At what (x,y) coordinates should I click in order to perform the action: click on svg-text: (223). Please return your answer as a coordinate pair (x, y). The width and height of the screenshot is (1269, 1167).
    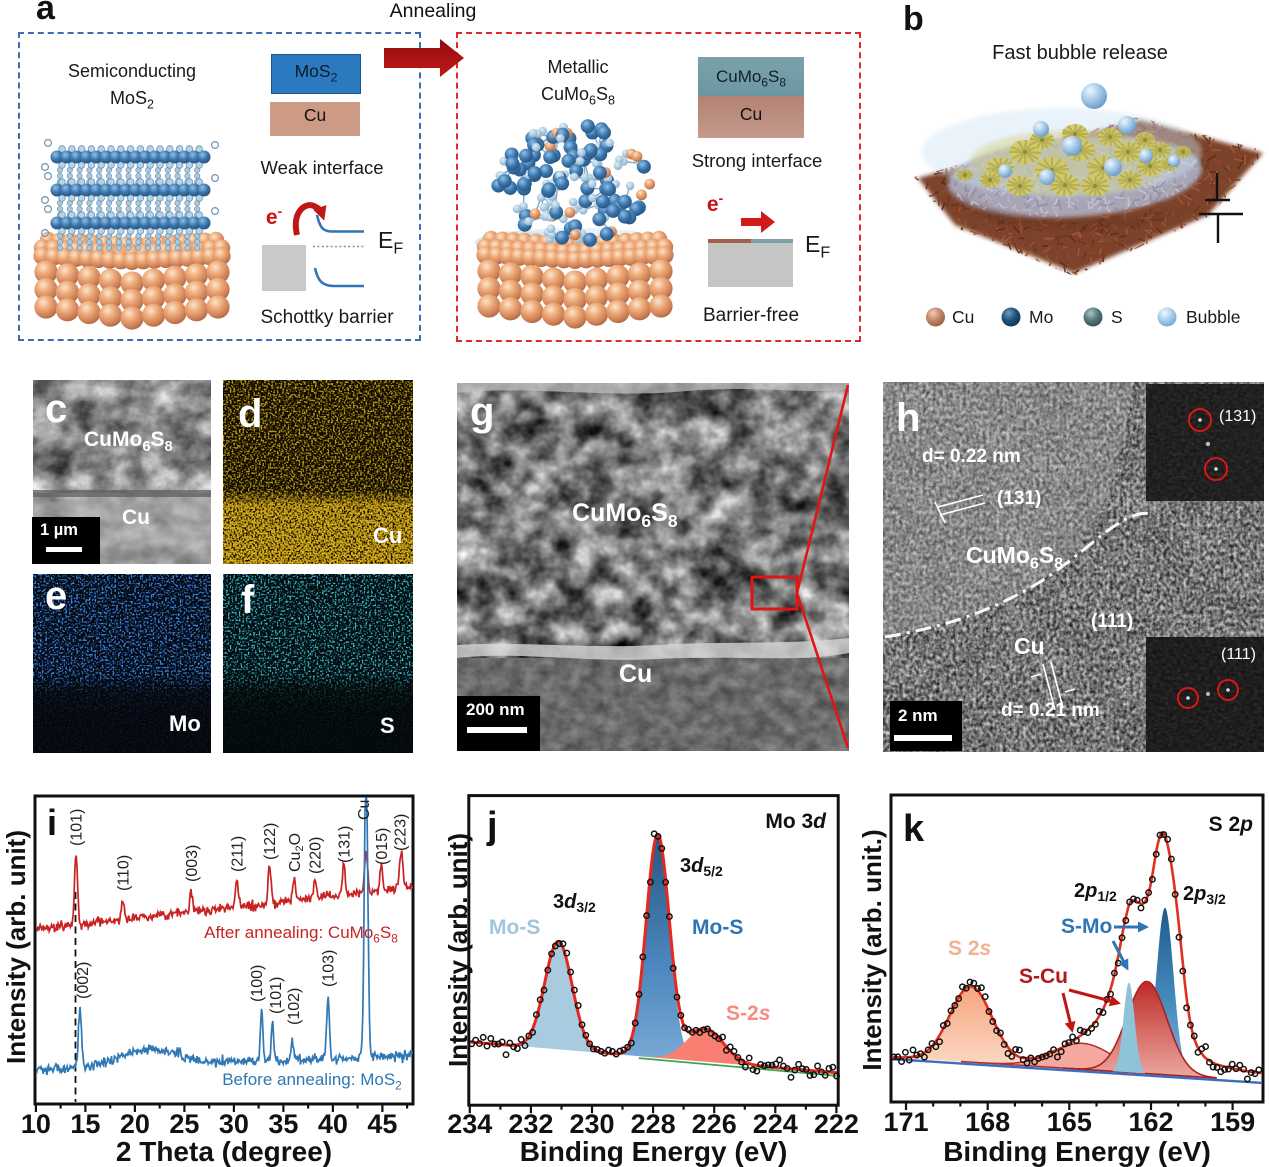
    Looking at the image, I should click on (401, 832).